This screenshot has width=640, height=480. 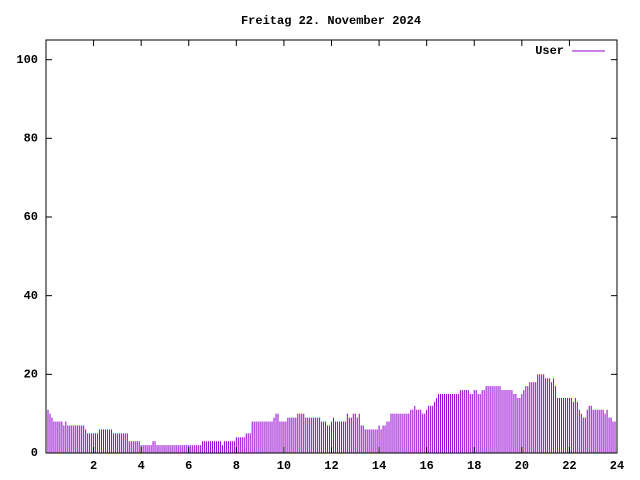 What do you see at coordinates (93, 466) in the screenshot?
I see `x-tick-label: 2` at bounding box center [93, 466].